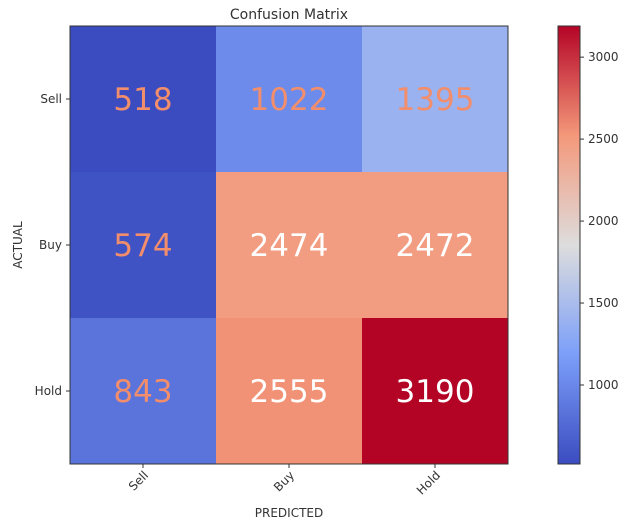 The width and height of the screenshot is (634, 531). I want to click on cell-value-label: 2555, so click(289, 392).